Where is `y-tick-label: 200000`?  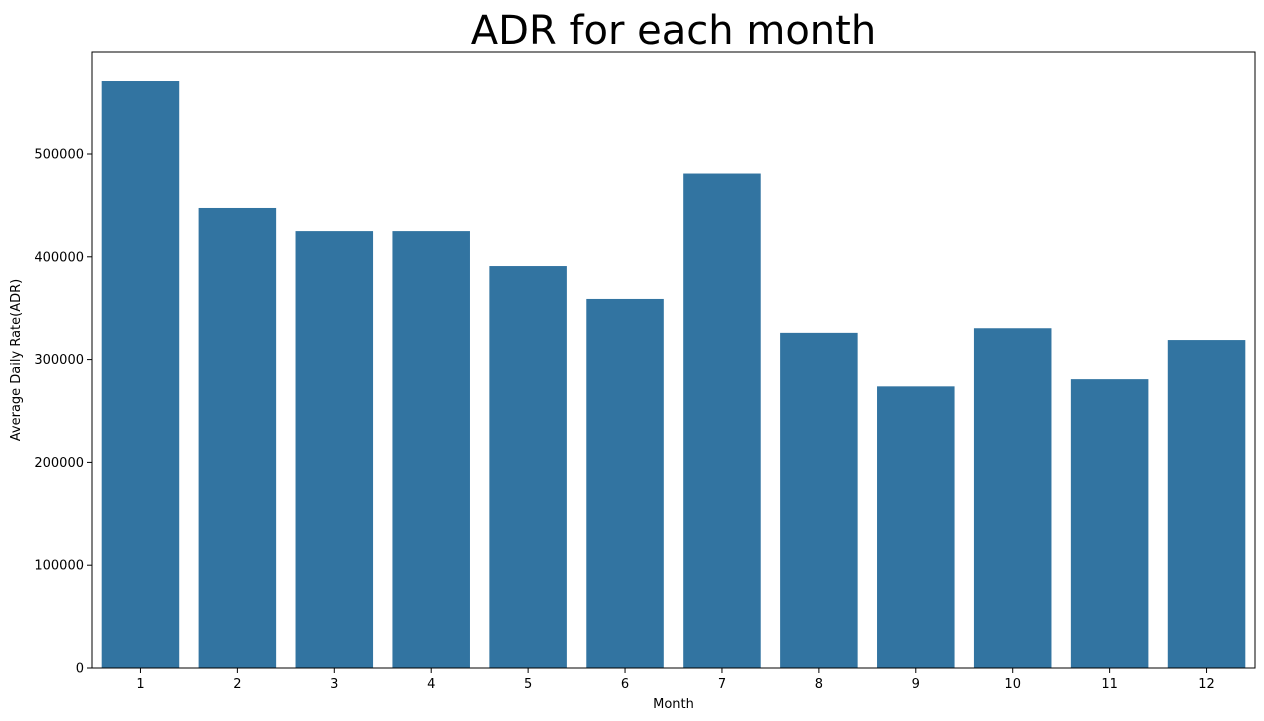 y-tick-label: 200000 is located at coordinates (59, 463).